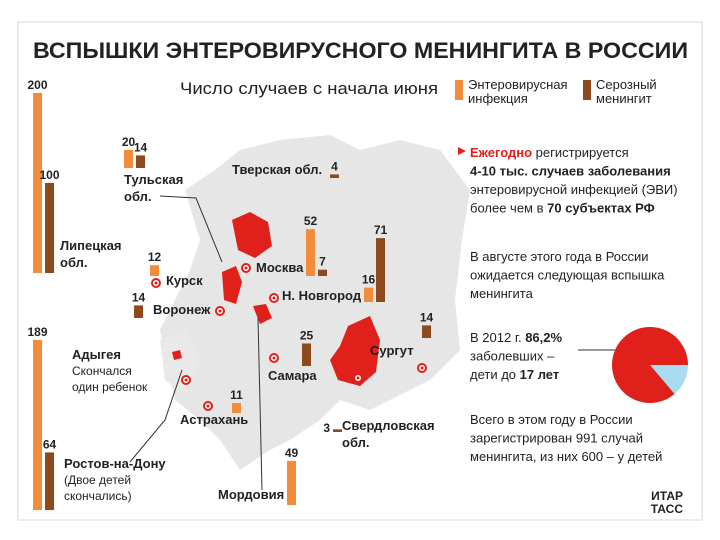 The height and width of the screenshot is (540, 720). Describe the element at coordinates (540, 374) in the screenshot. I see `note-segment: 17 лет` at that location.